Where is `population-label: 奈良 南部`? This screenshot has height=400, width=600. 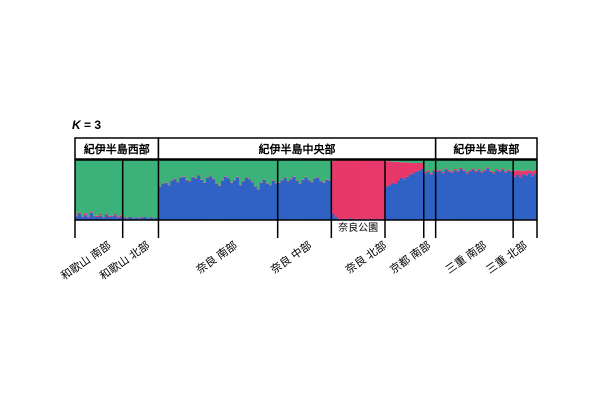
population-label: 奈良 南部 is located at coordinates (216, 257).